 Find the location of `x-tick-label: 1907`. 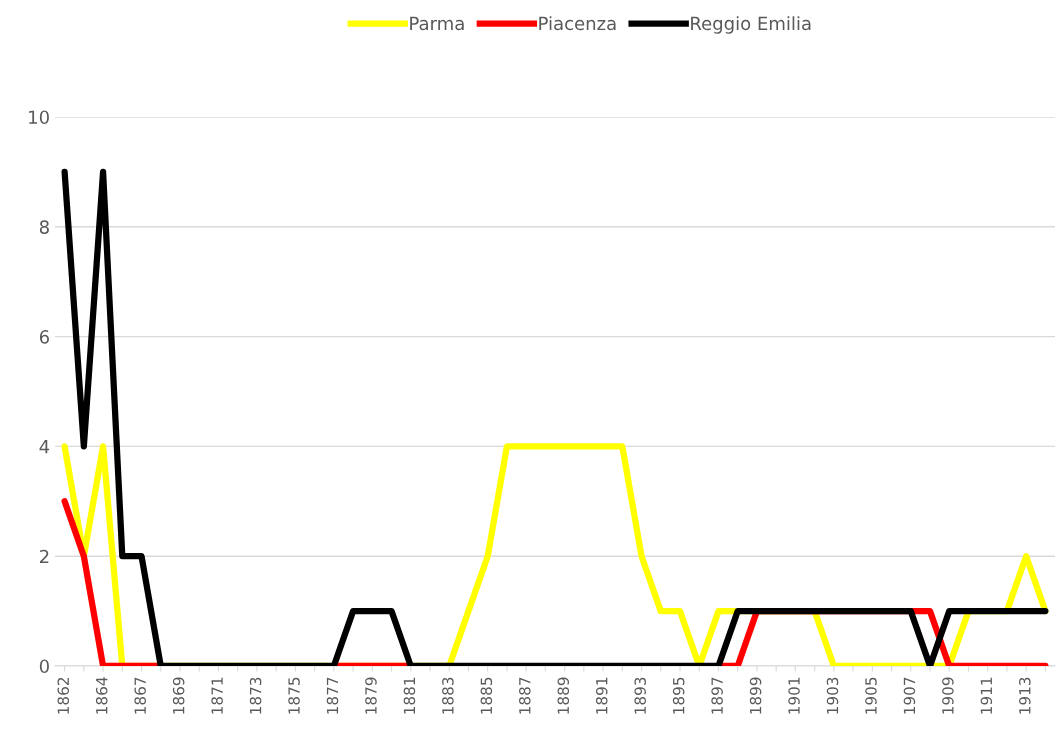

x-tick-label: 1907 is located at coordinates (909, 695).